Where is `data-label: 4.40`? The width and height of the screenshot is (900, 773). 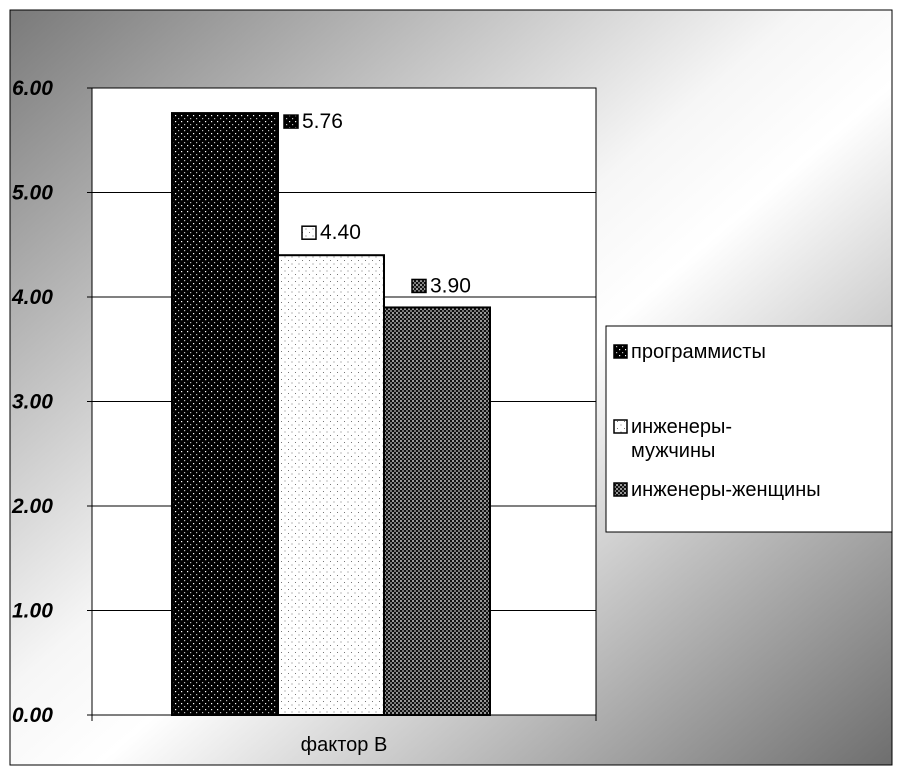
data-label: 4.40 is located at coordinates (340, 232).